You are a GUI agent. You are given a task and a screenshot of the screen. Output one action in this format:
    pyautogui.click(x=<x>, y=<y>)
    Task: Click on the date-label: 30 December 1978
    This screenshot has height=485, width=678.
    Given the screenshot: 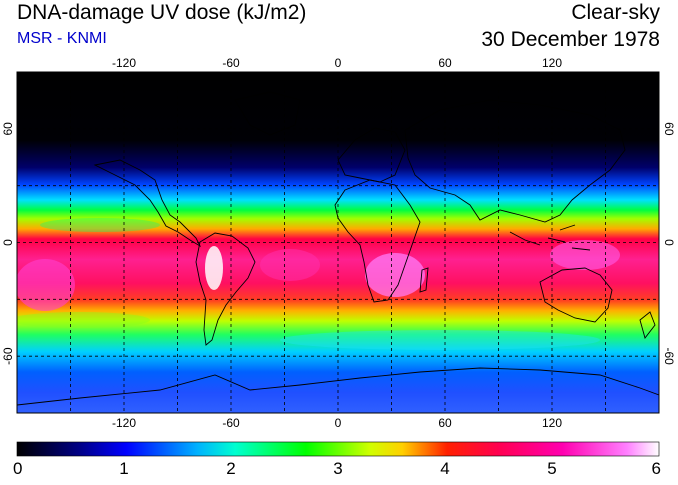 What is the action you would take?
    pyautogui.click(x=570, y=39)
    